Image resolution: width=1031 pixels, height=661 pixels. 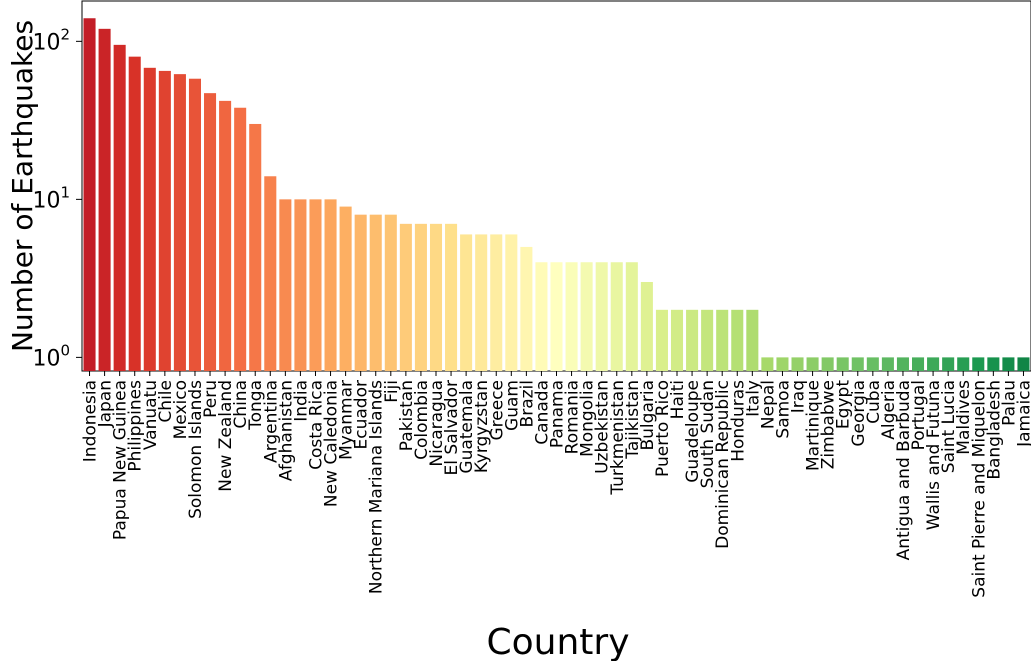 I want to click on x-tick-label: Guadeloupe, so click(x=693, y=431).